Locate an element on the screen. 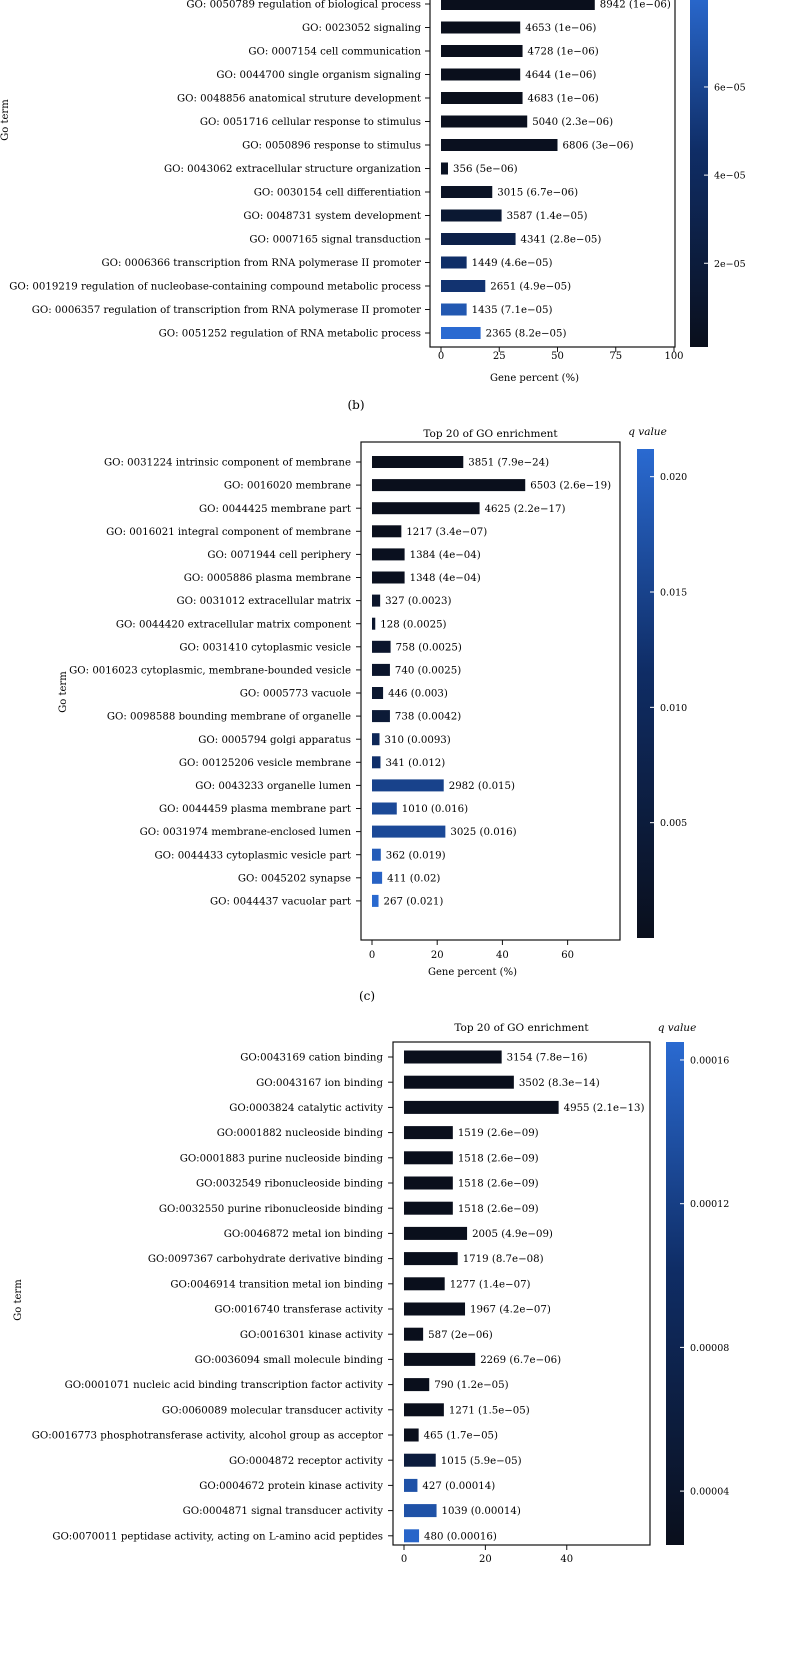  category-label: GO:0032549 ribonucleoside binding is located at coordinates (290, 1184).